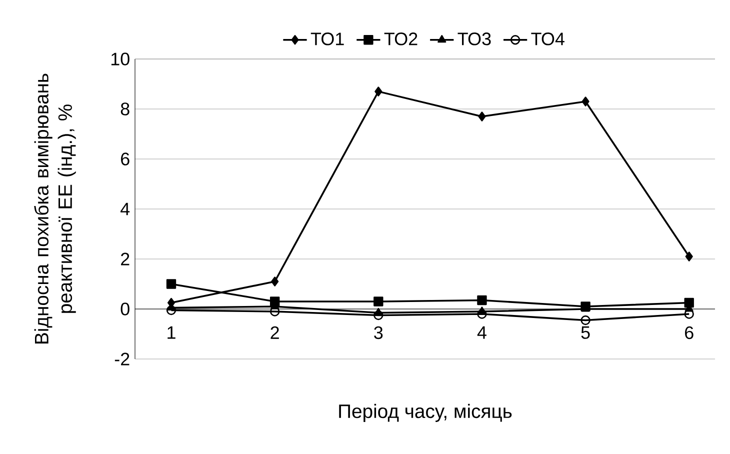 Image resolution: width=730 pixels, height=454 pixels. What do you see at coordinates (585, 332) in the screenshot?
I see `x-tick-label: 5` at bounding box center [585, 332].